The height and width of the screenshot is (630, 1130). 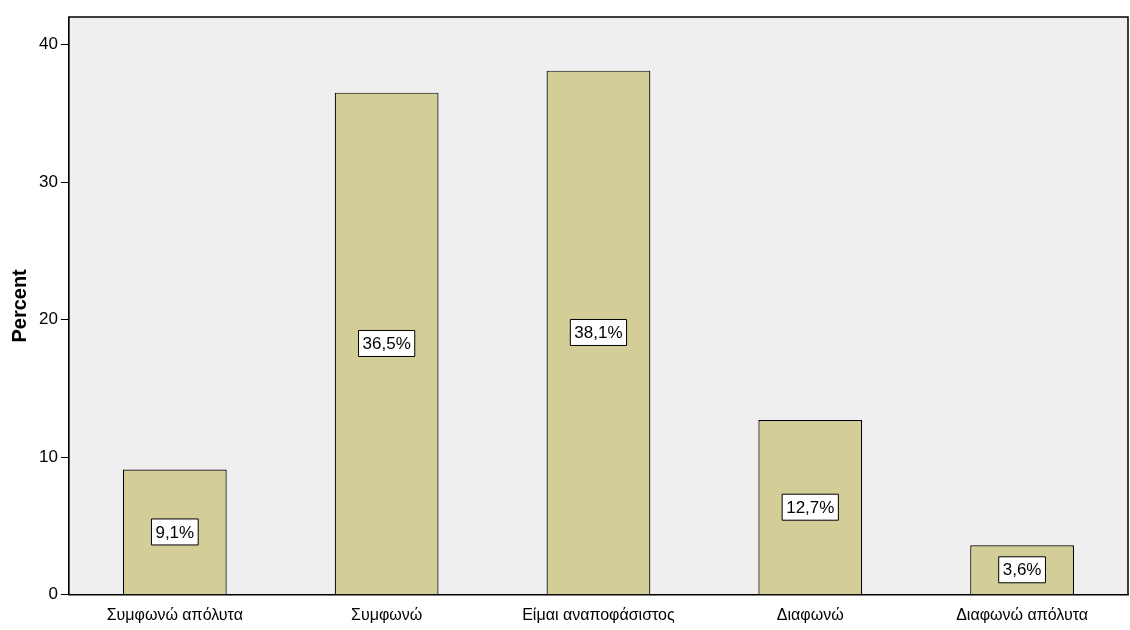 What do you see at coordinates (174, 614) in the screenshot?
I see `x-tick-label: Συμφωνώ απόλυτα` at bounding box center [174, 614].